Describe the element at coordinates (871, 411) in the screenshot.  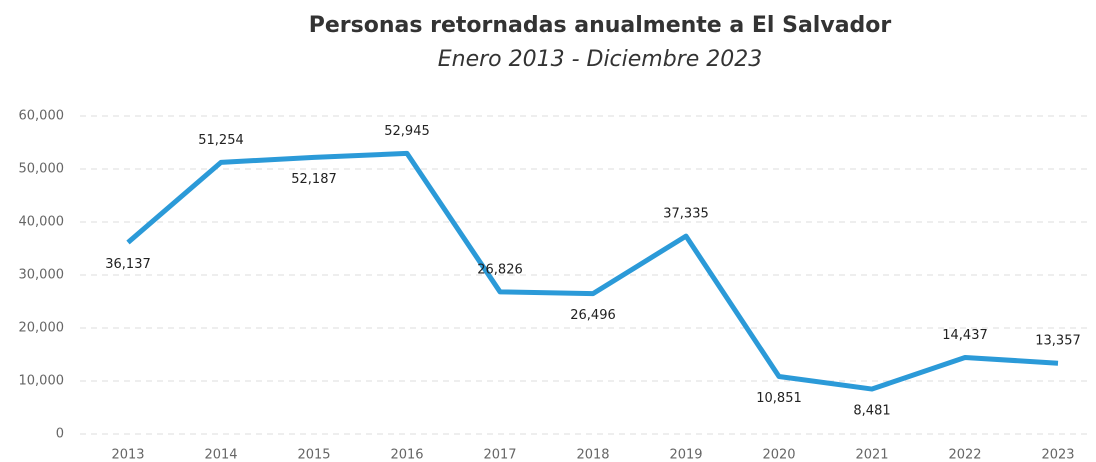
I see `data-label: 8,481` at that location.